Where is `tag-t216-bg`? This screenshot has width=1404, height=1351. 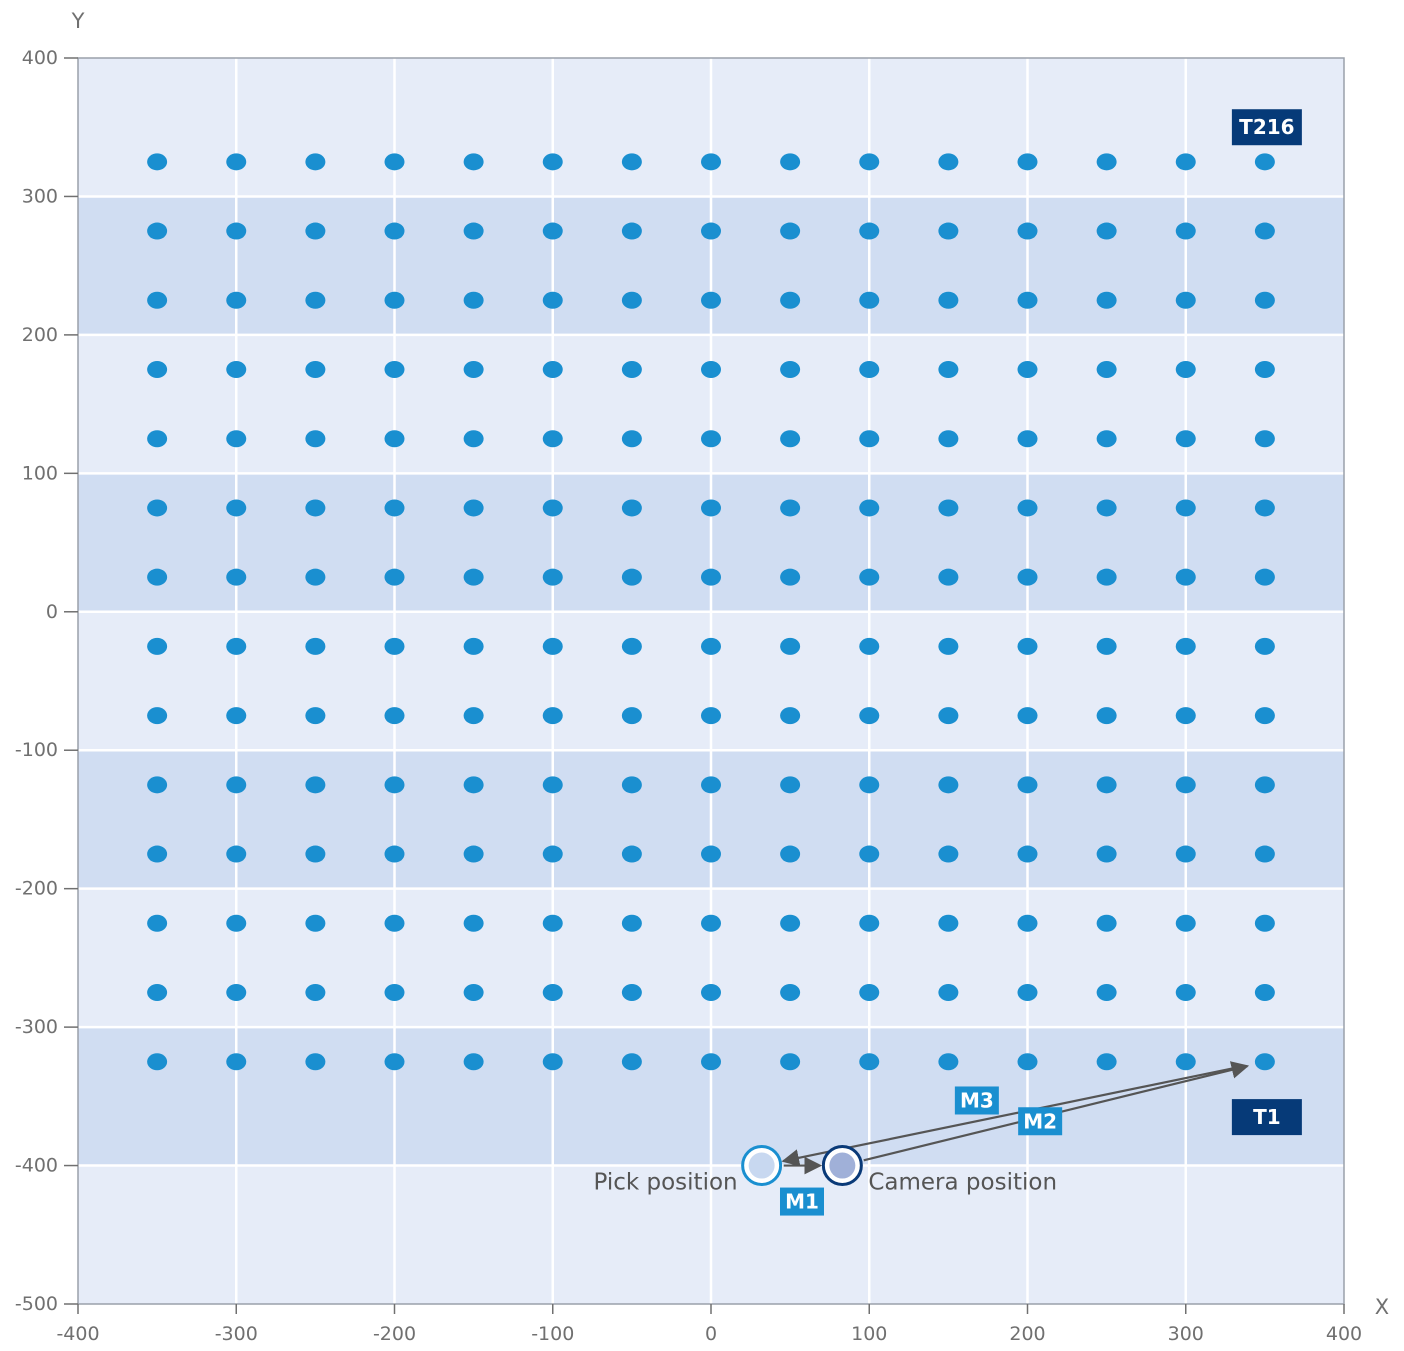 tag-t216-bg is located at coordinates (1266, 127).